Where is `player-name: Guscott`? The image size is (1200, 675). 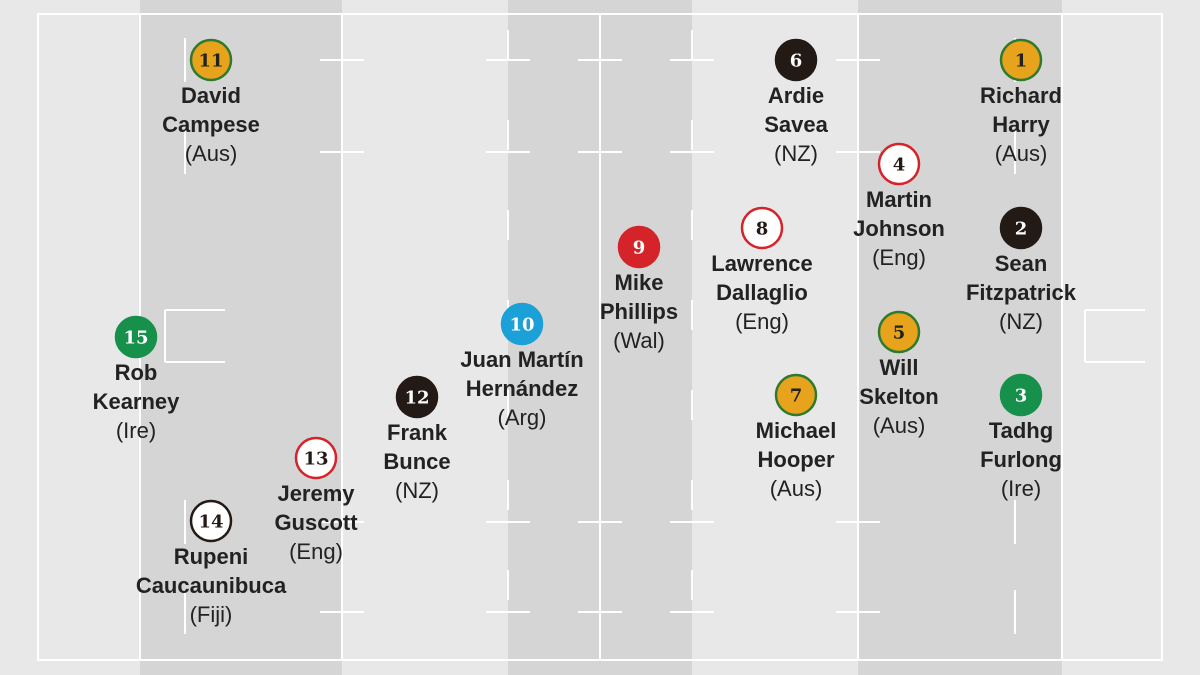 player-name: Guscott is located at coordinates (316, 522).